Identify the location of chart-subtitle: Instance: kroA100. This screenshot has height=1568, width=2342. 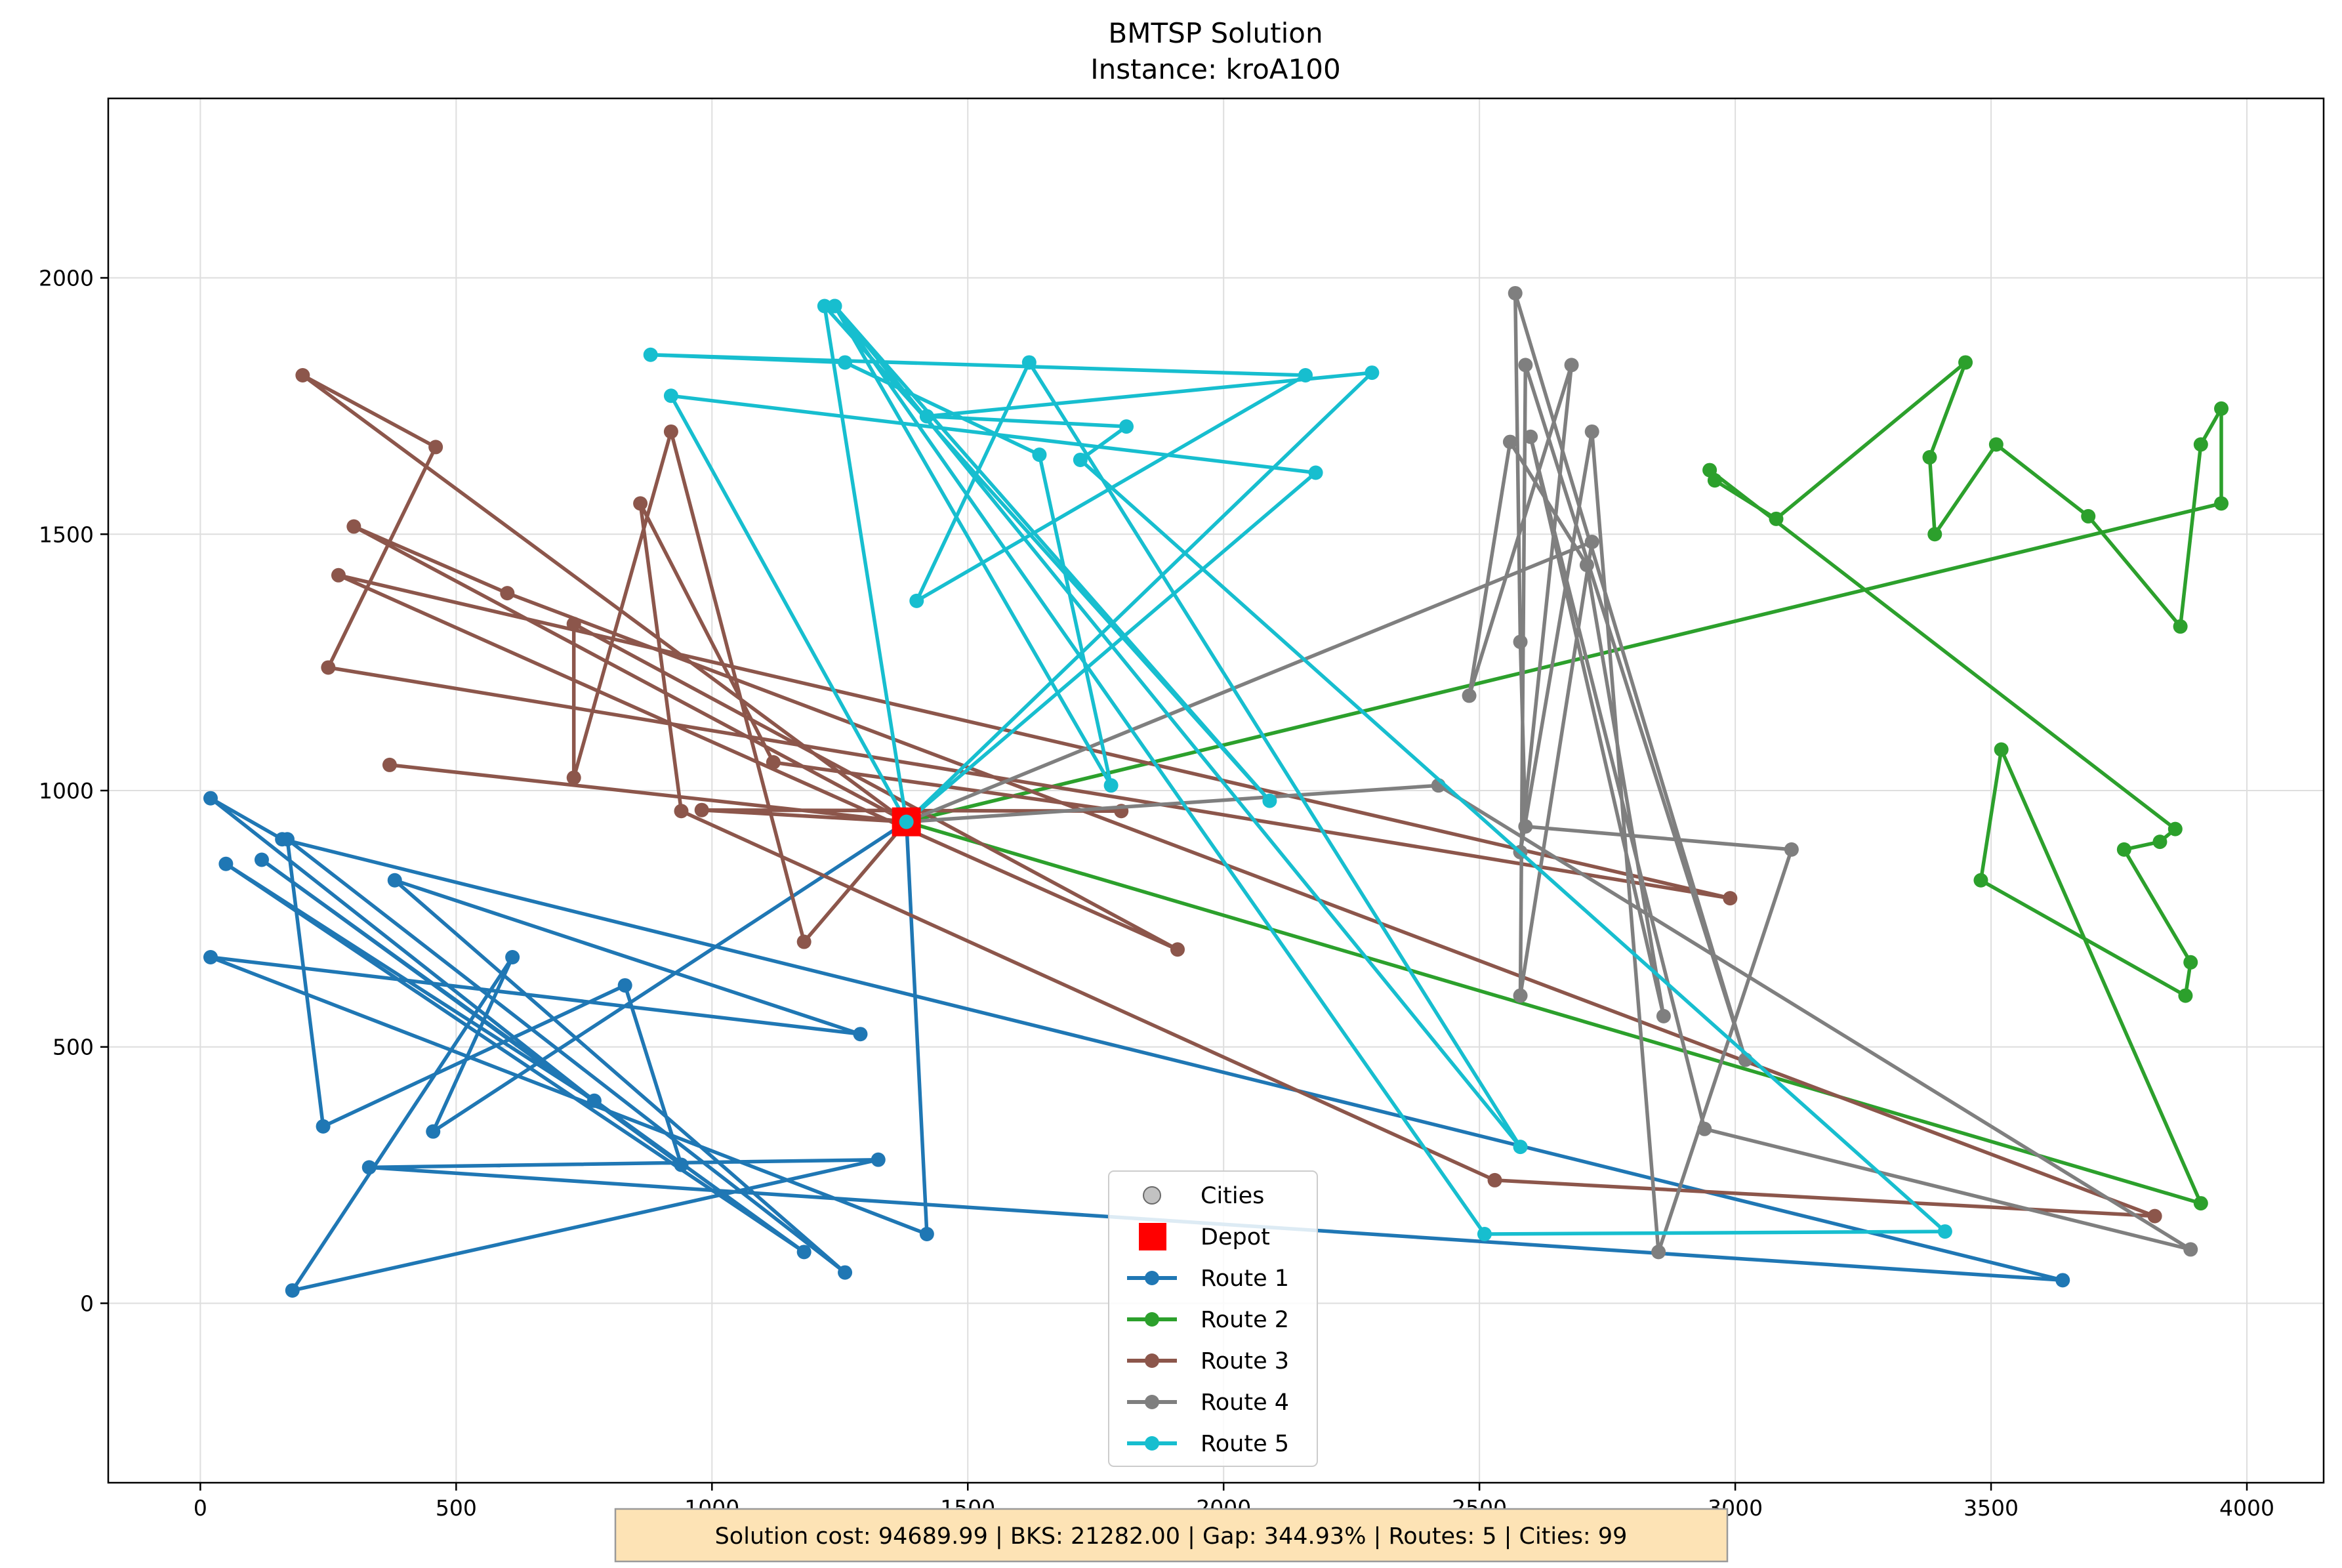
(1215, 69).